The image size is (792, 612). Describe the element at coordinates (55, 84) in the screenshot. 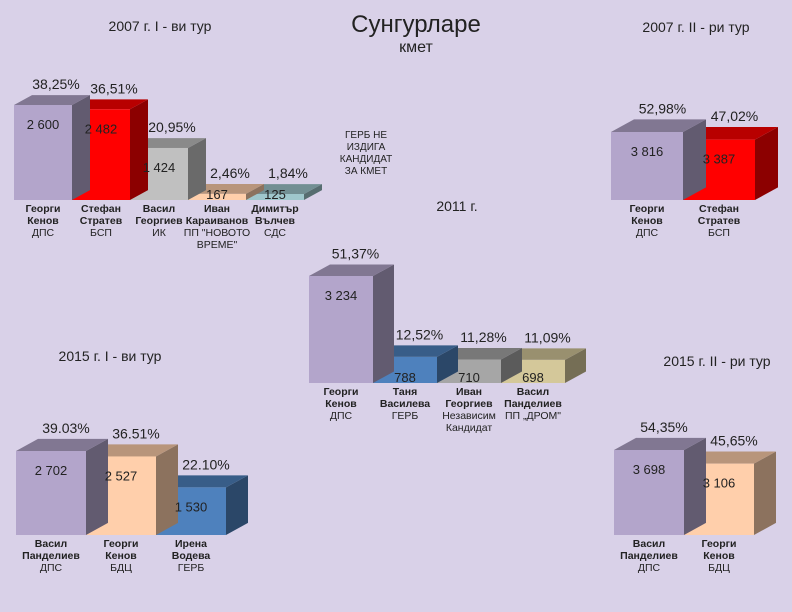

I see `bar-percent-label: 38,25%` at that location.